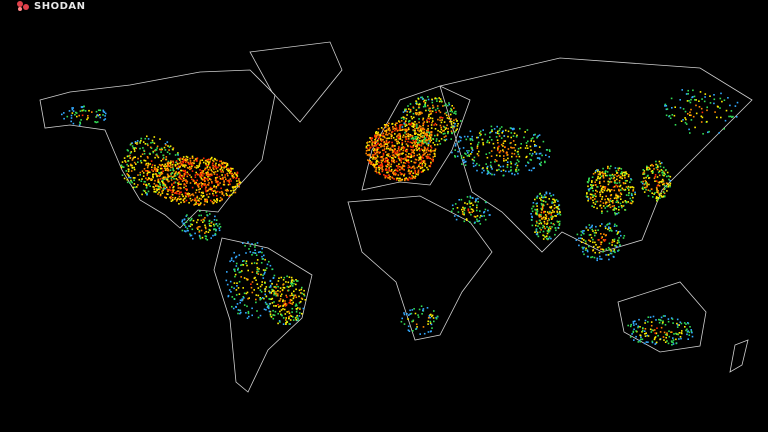 The image size is (768, 432). Describe the element at coordinates (296, 82) in the screenshot. I see `greenland-outline` at that location.